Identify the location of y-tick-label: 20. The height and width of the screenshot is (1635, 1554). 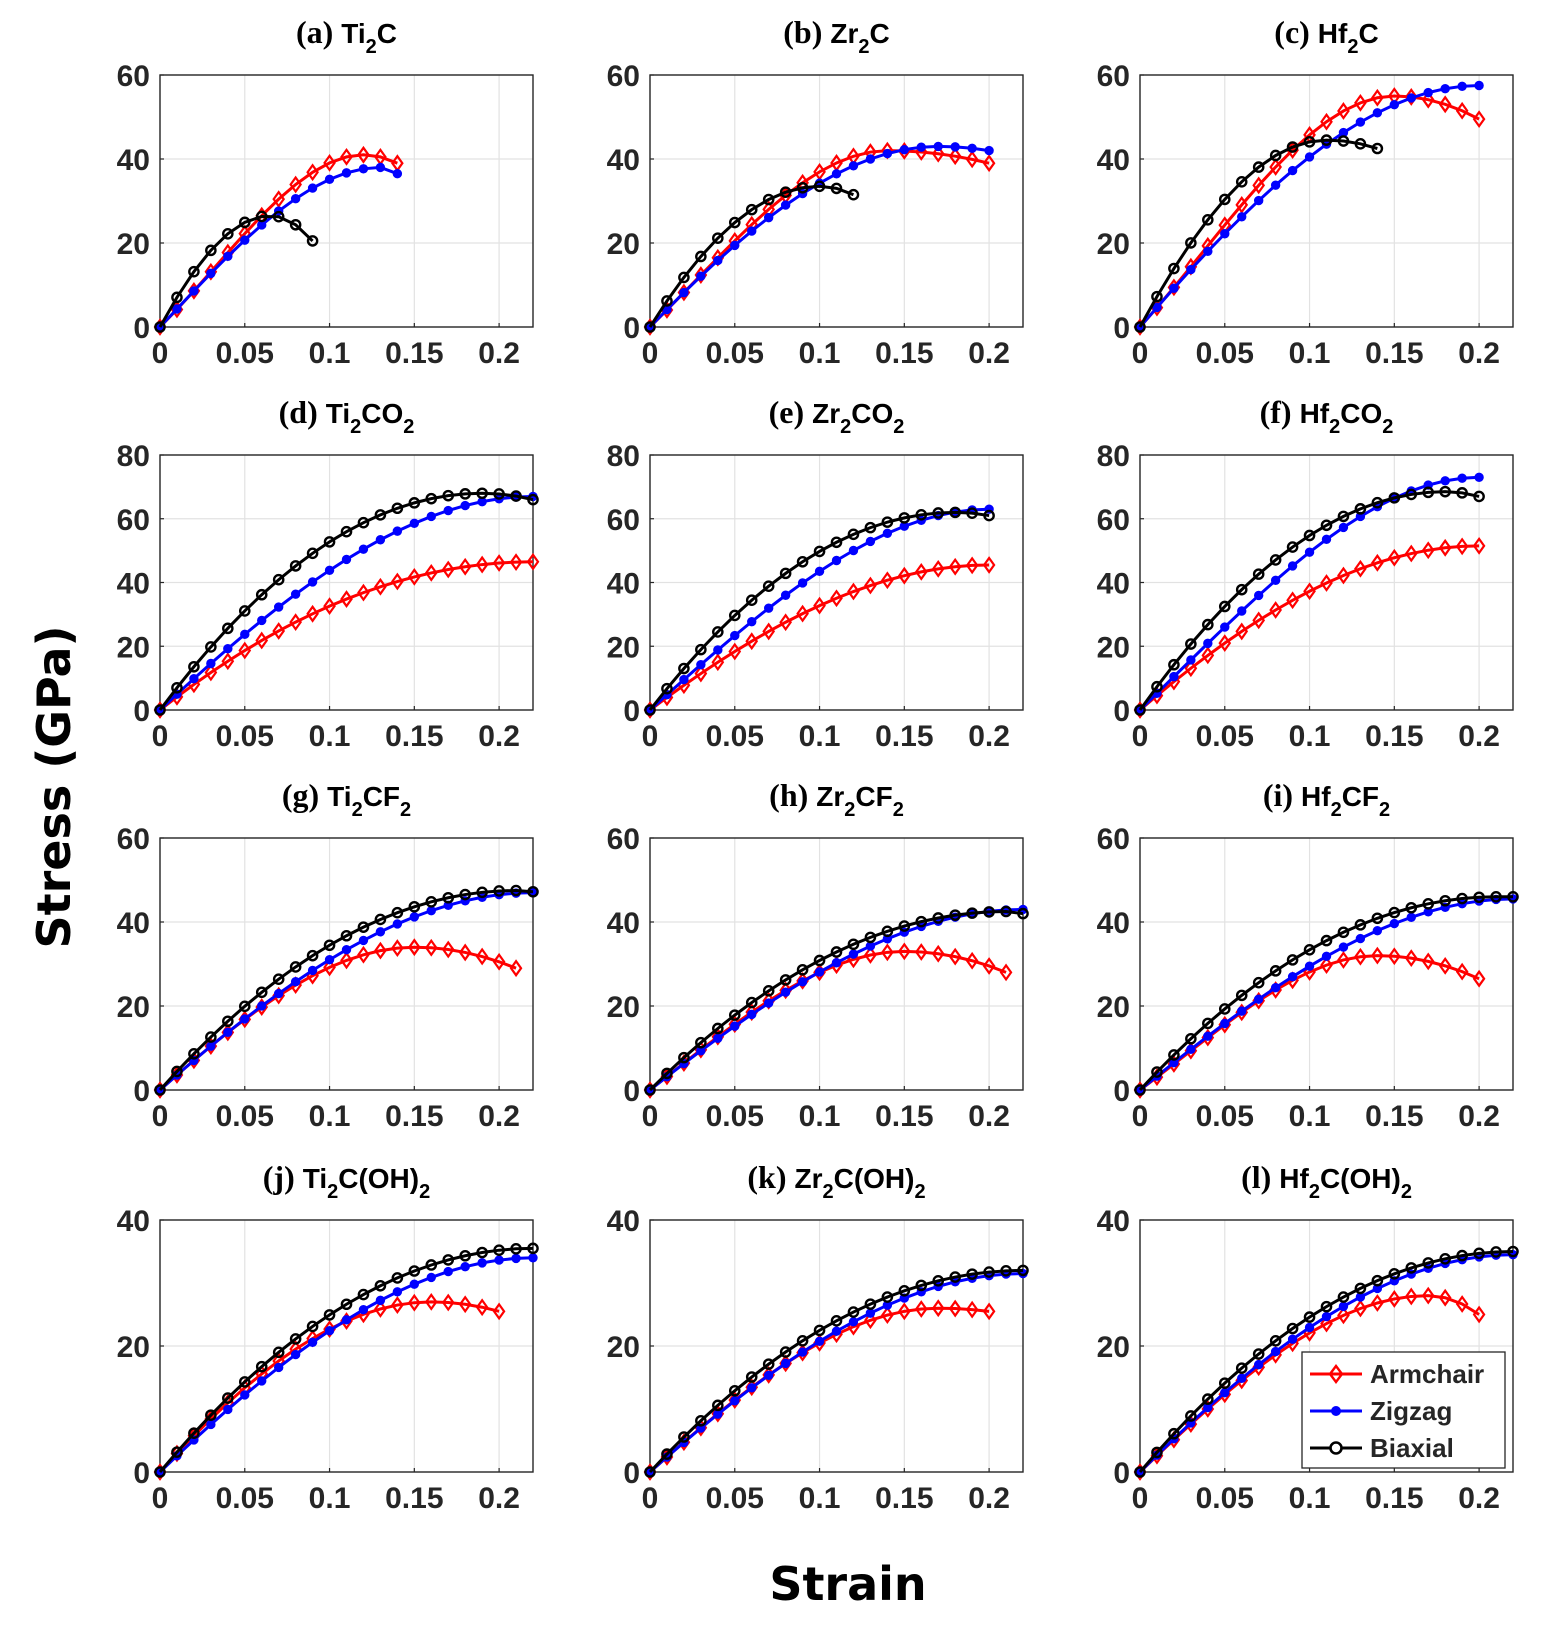
(623, 647).